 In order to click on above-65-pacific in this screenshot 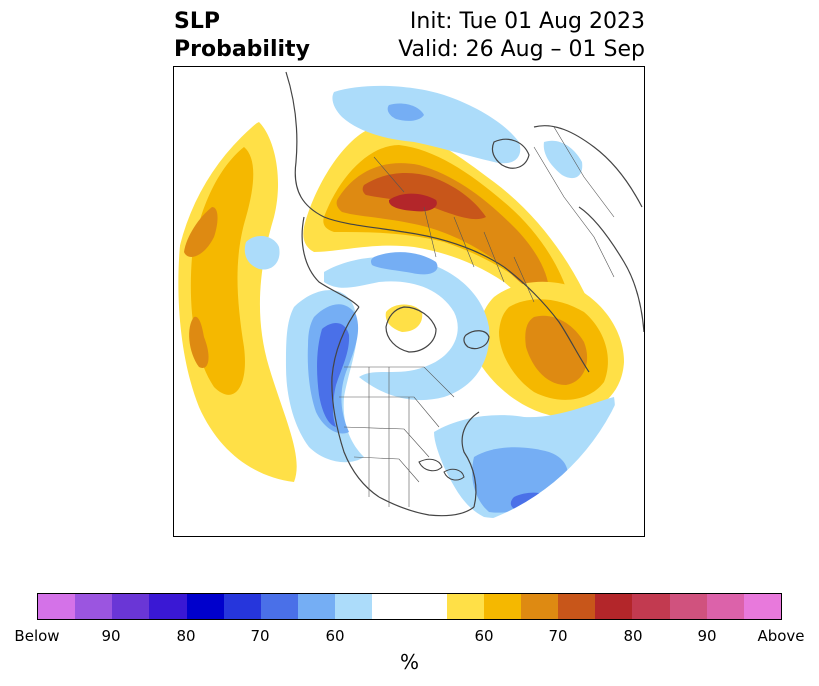, I will do `click(222, 271)`.